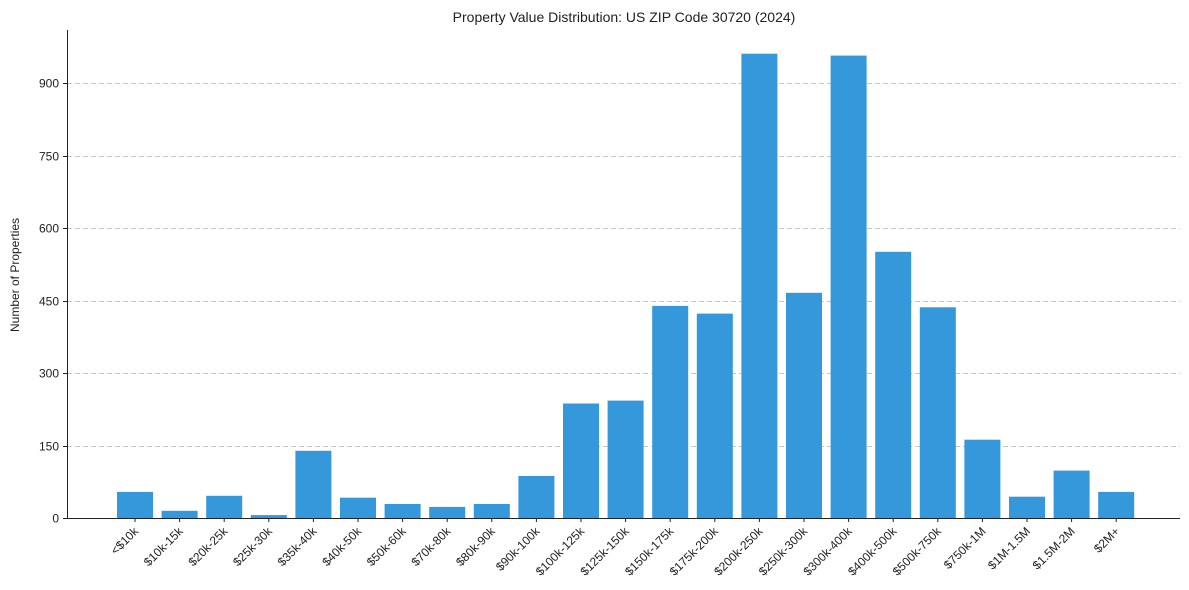 This screenshot has width=1189, height=590. I want to click on x-tick-label: $50k-60k, so click(387, 547).